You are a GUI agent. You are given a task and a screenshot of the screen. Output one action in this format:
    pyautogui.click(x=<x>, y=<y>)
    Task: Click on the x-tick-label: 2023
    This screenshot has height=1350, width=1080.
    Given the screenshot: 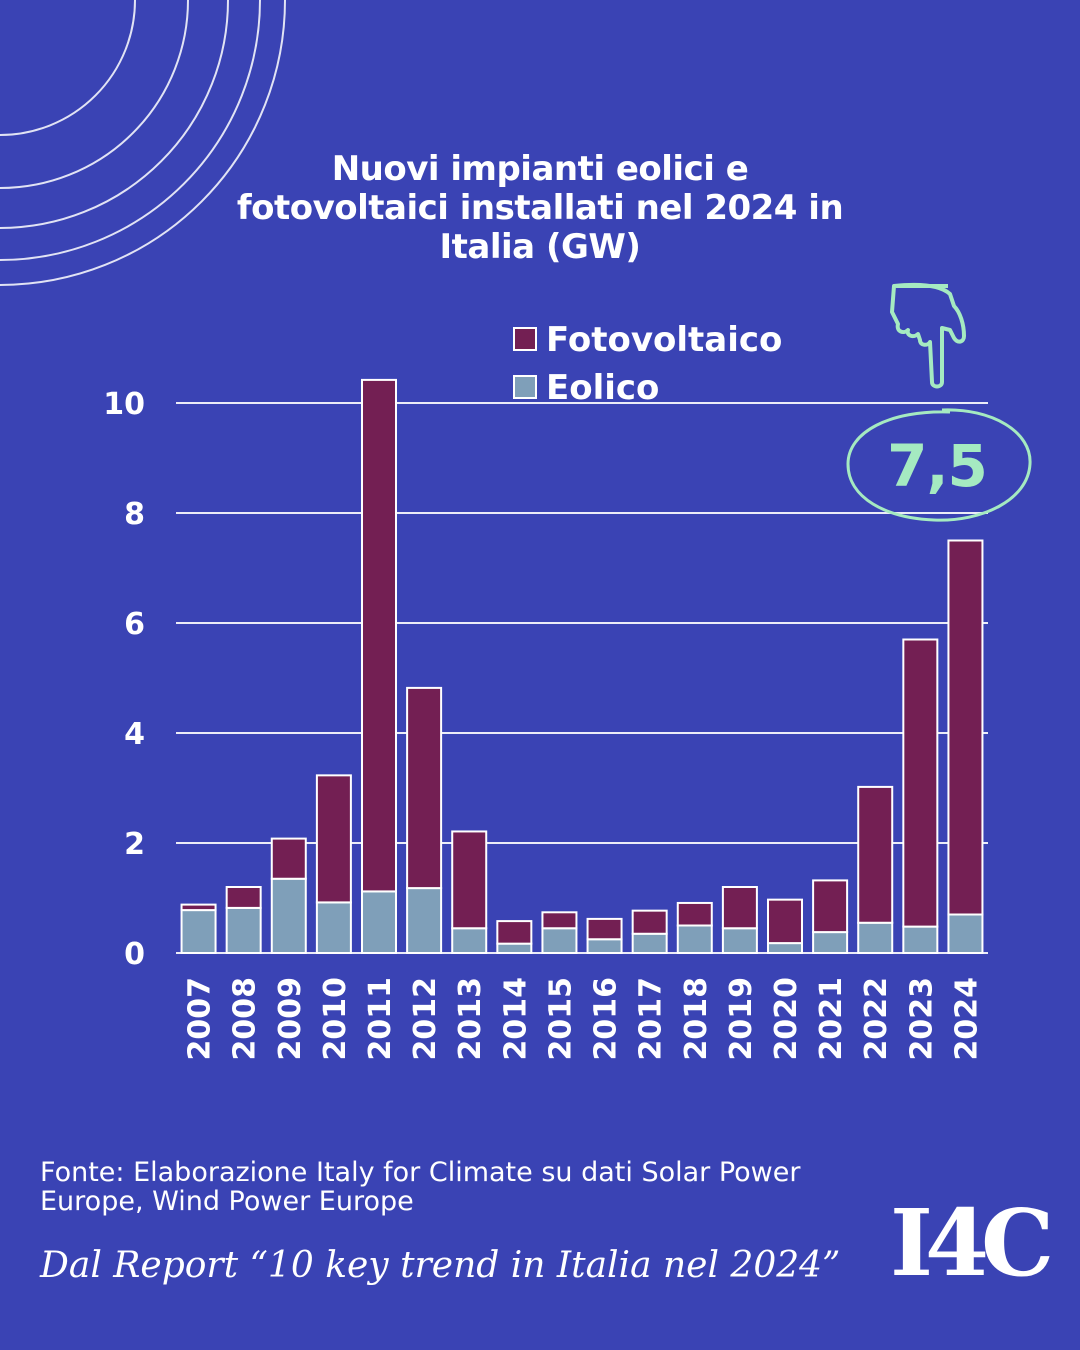 What is the action you would take?
    pyautogui.click(x=921, y=1019)
    